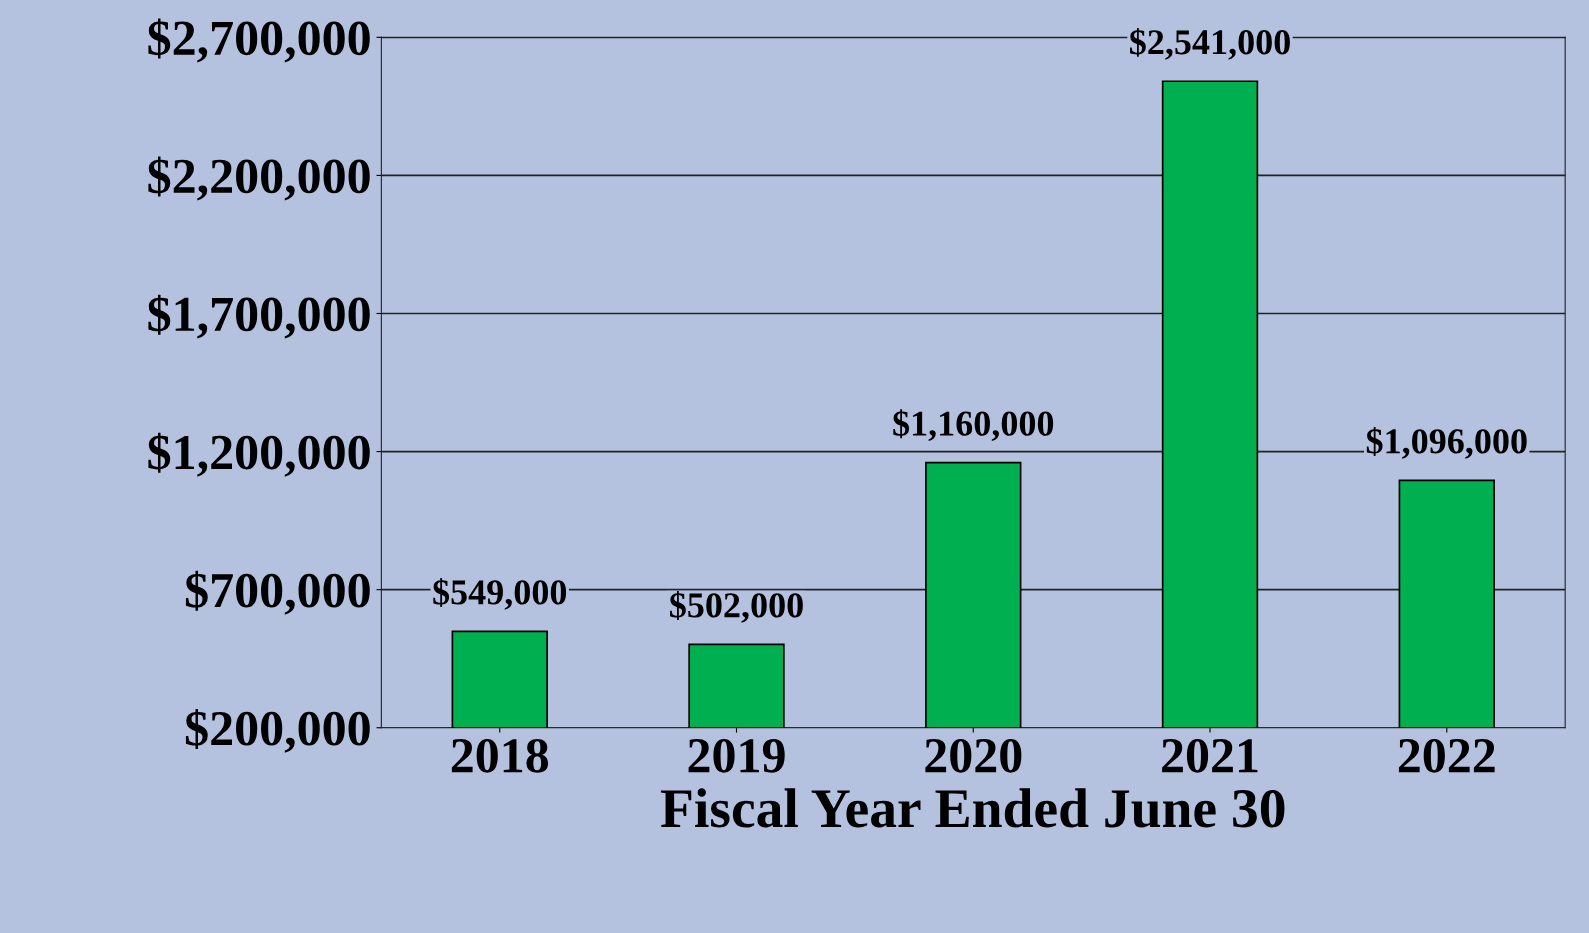 The width and height of the screenshot is (1589, 933). Describe the element at coordinates (1210, 755) in the screenshot. I see `x-tick-label: 2021` at that location.